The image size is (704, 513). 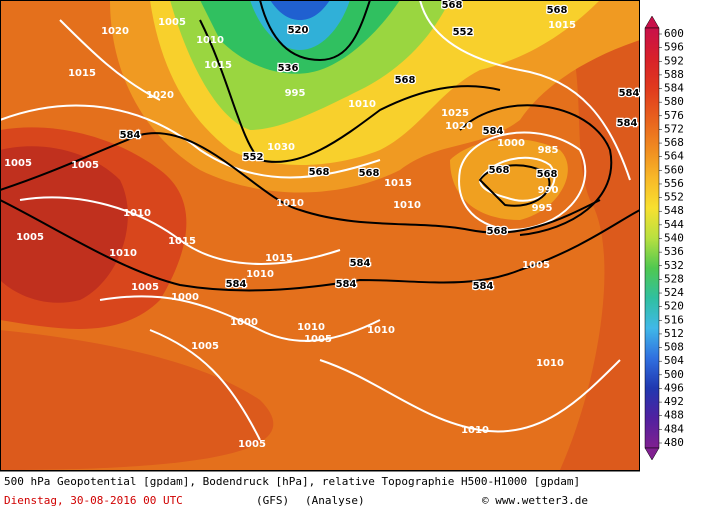 What do you see at coordinates (674, 401) in the screenshot?
I see `colorbar-label: 492` at bounding box center [674, 401].